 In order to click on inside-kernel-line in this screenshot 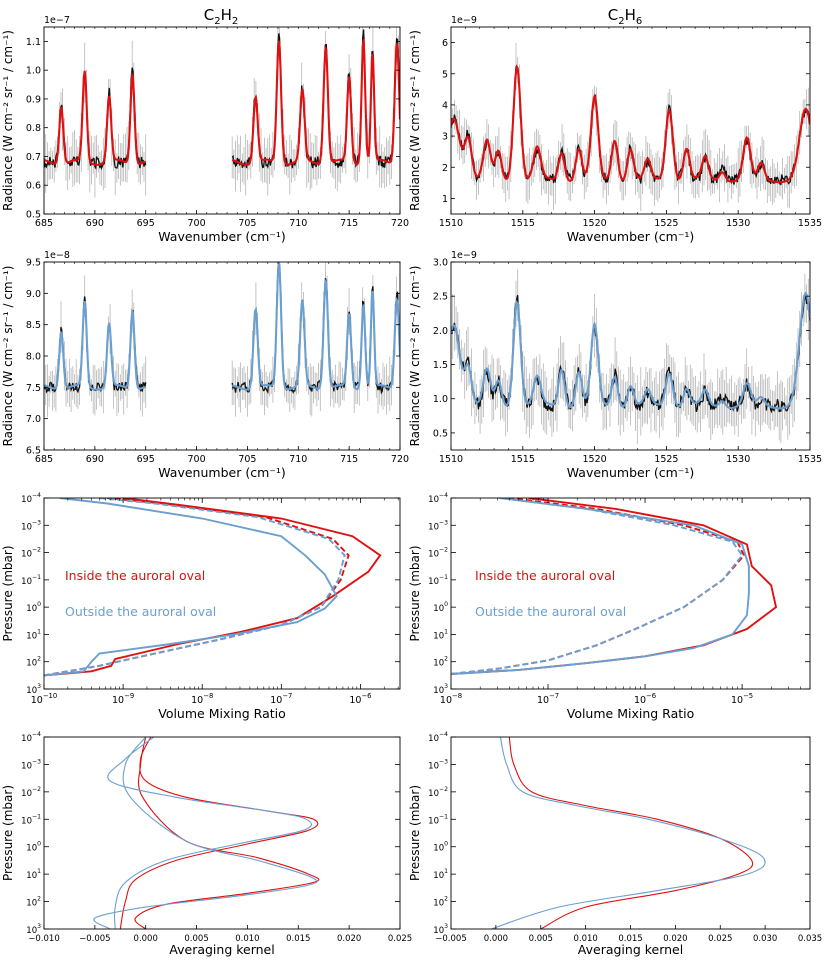, I will do `click(631, 833)`.